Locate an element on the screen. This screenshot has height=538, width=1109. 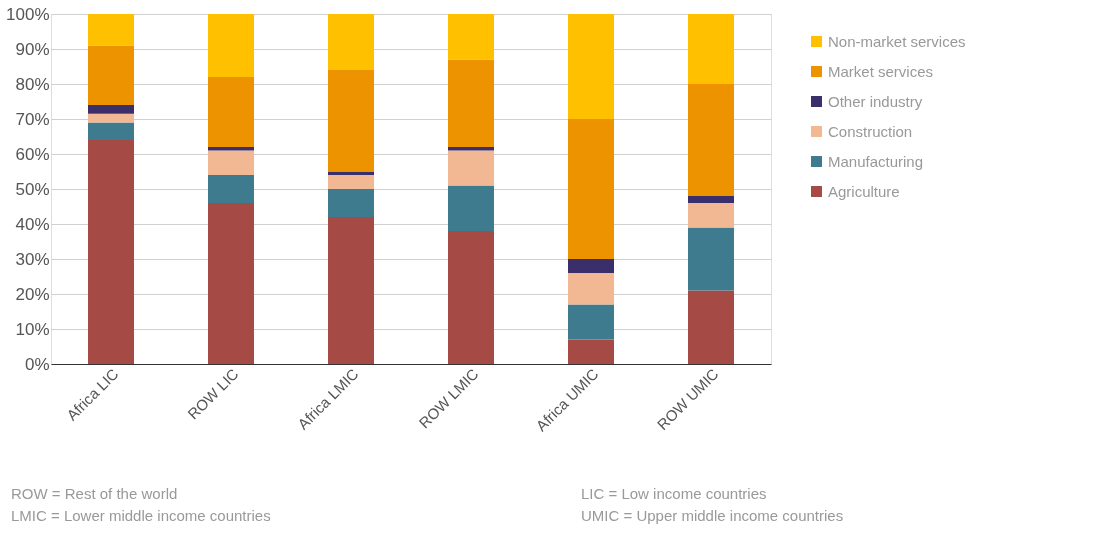
legend-label: Non-market services is located at coordinates (897, 41).